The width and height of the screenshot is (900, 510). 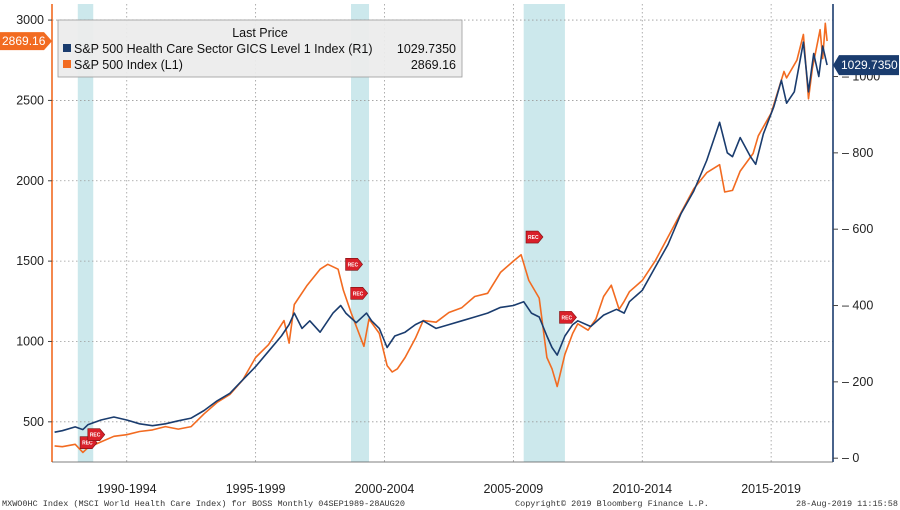 I want to click on legend-entry-value: 2869.16, so click(x=433, y=65).